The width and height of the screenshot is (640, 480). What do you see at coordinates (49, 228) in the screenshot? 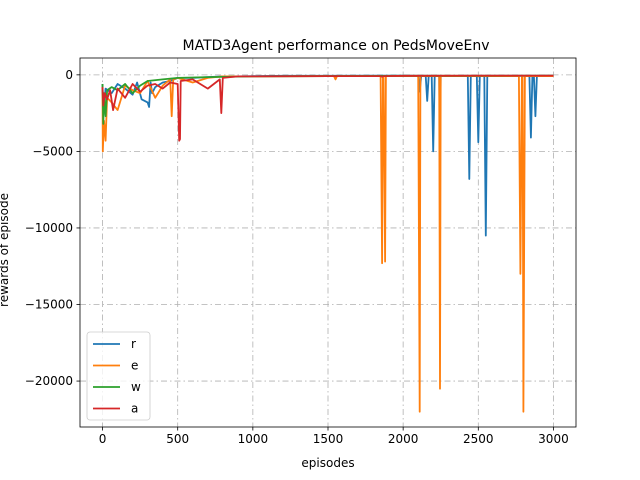
I see `y-tick-label: −10000` at bounding box center [49, 228].